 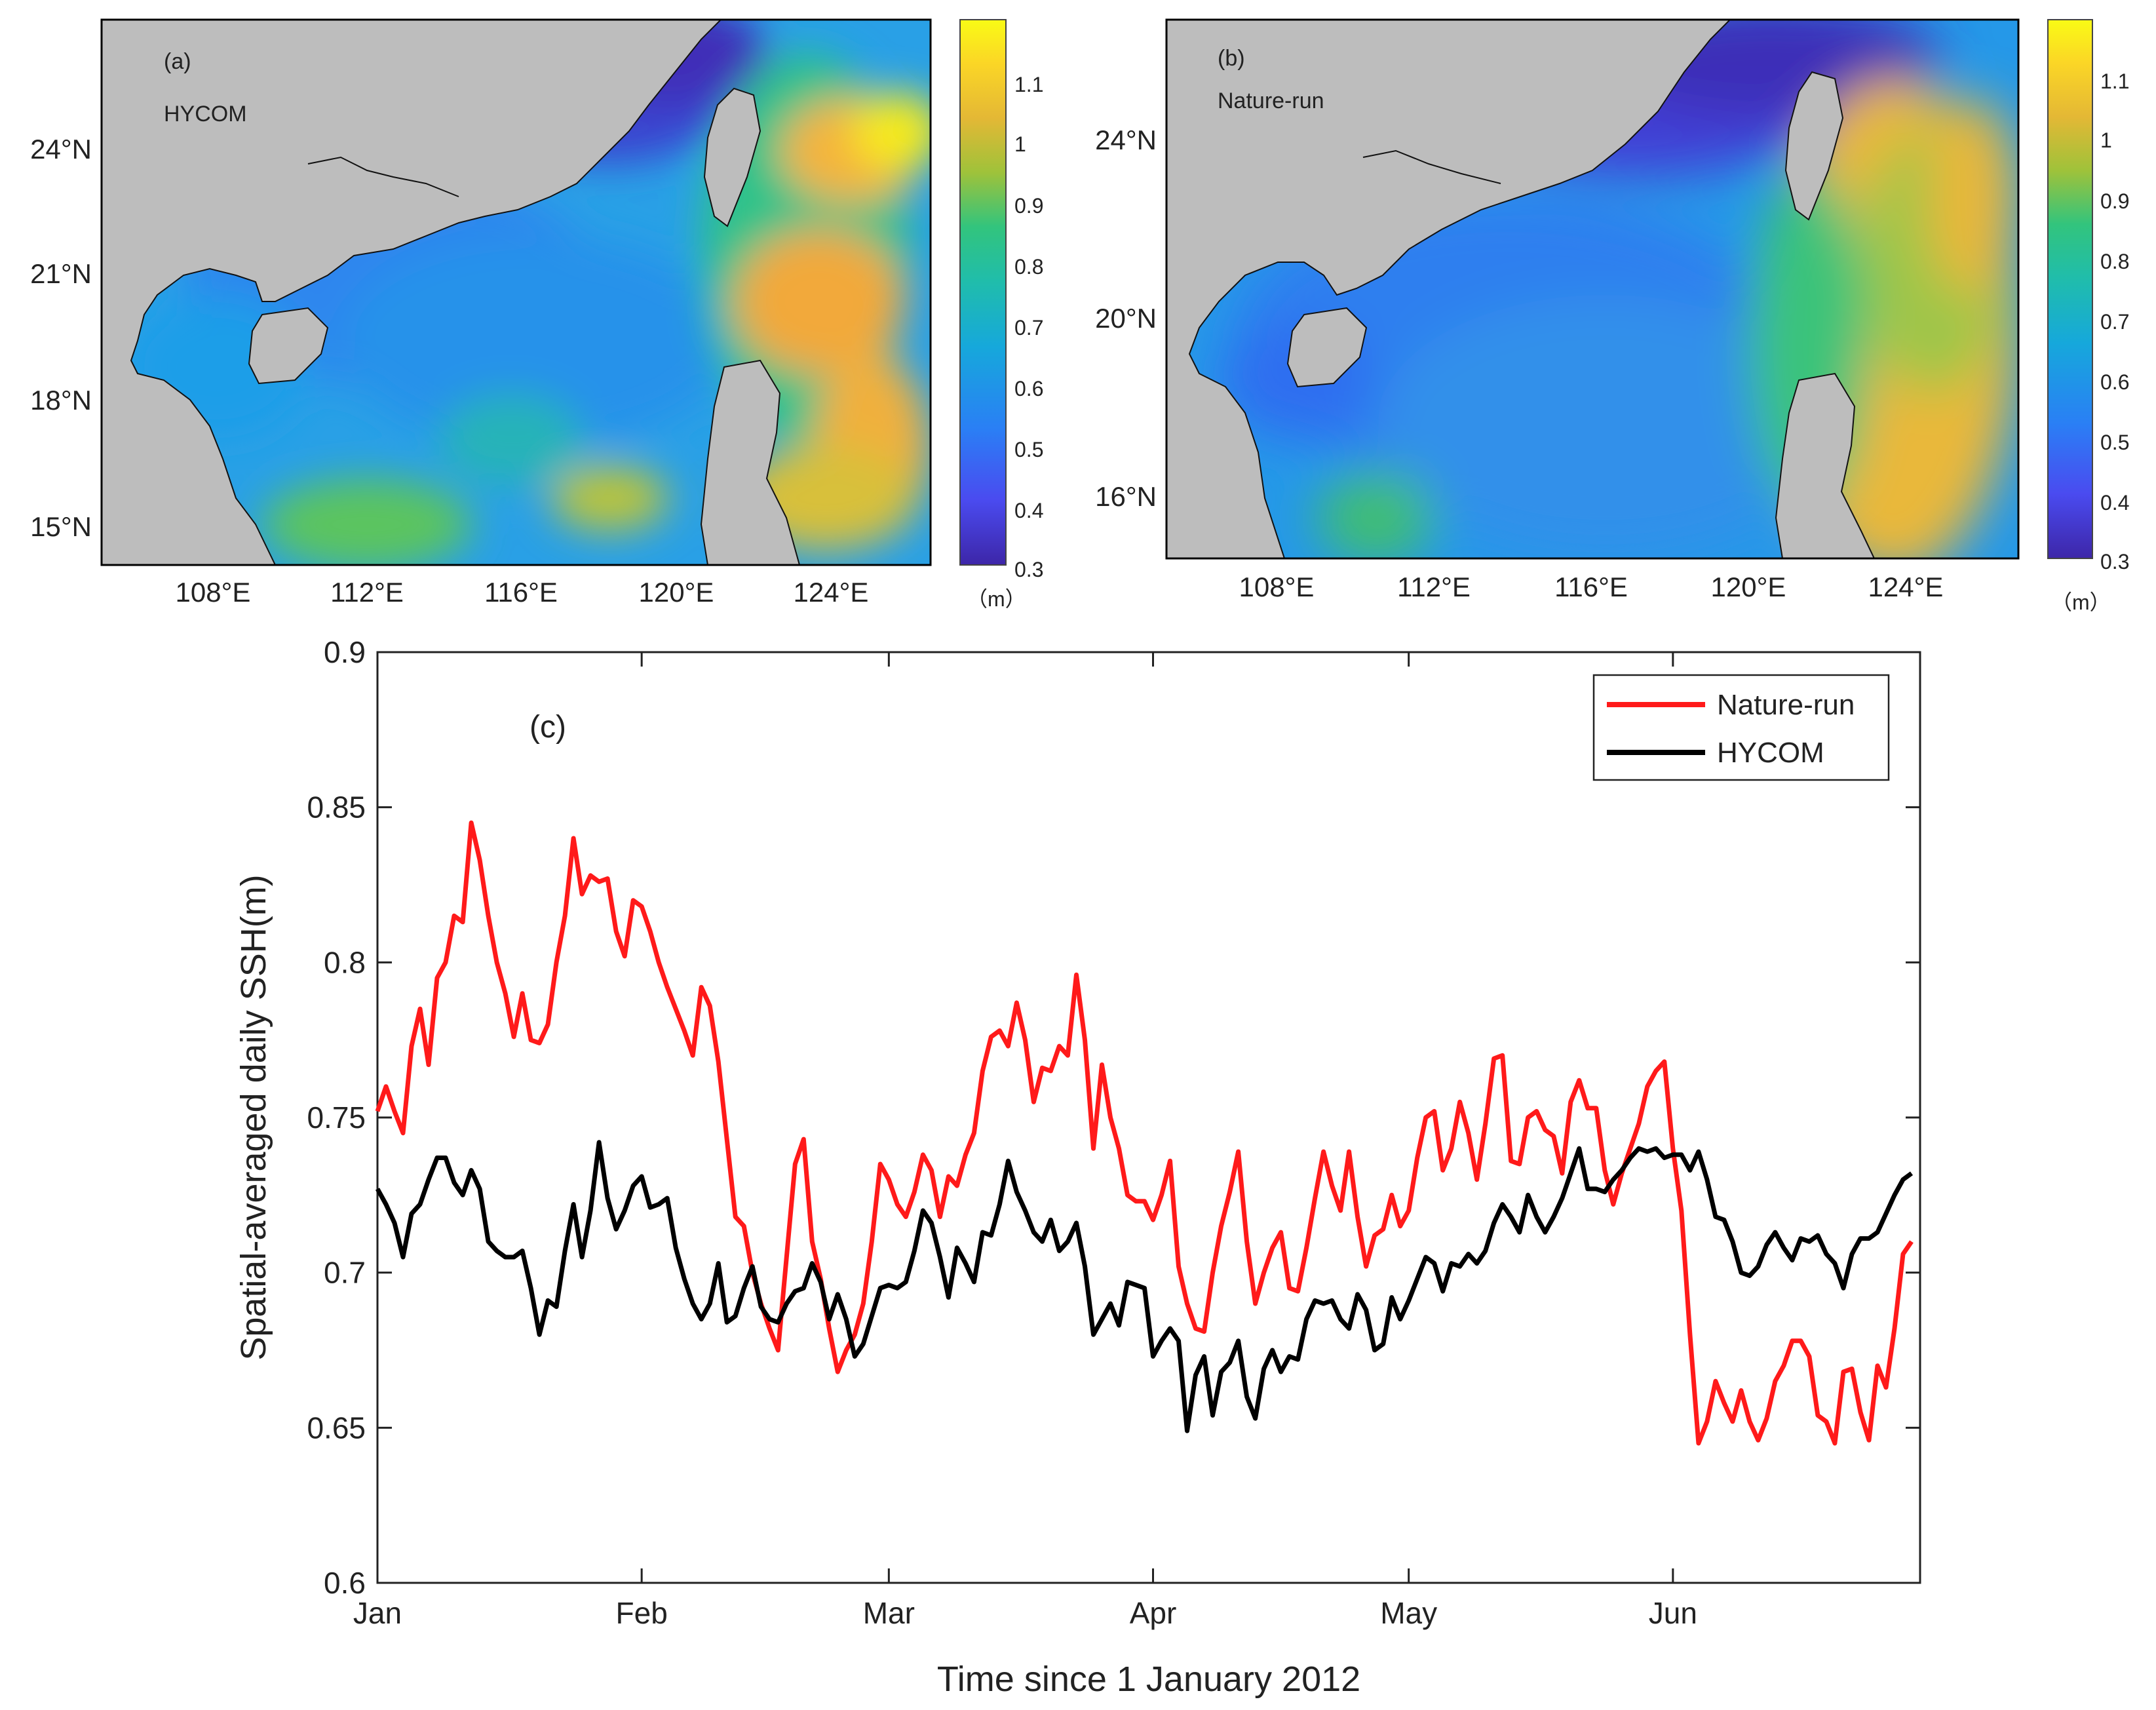 I want to click on panel-a-colorbar, so click(x=983, y=292).